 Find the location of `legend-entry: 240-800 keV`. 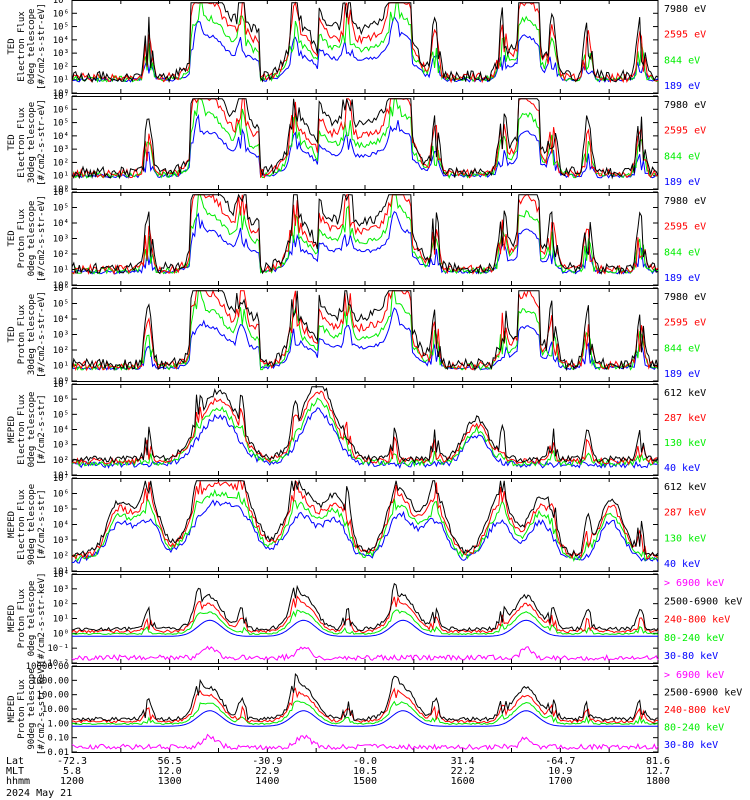

legend-entry: 240-800 keV is located at coordinates (697, 710).